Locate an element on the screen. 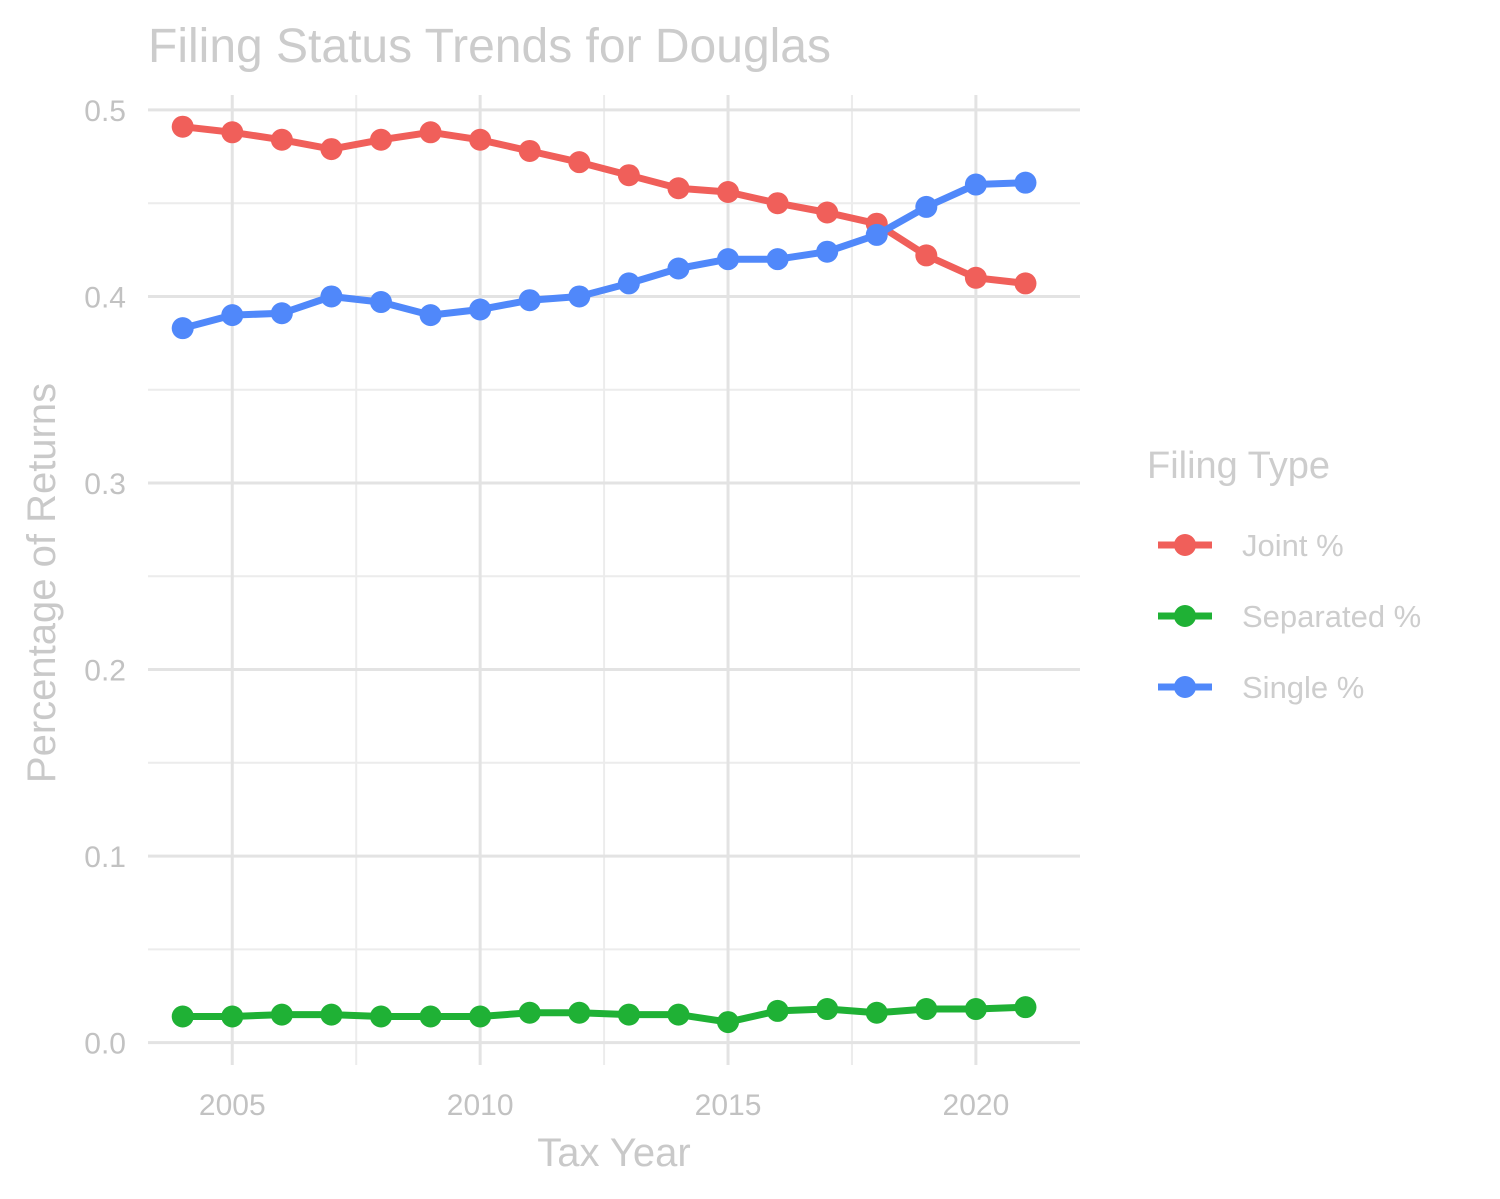 The height and width of the screenshot is (1199, 1500). legend: Filing Type Joint % Separated % Single % is located at coordinates (1284, 575).